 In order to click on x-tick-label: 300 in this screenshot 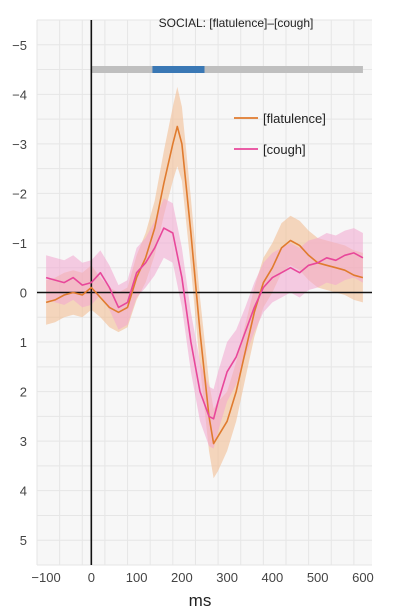, I will do `click(227, 577)`.